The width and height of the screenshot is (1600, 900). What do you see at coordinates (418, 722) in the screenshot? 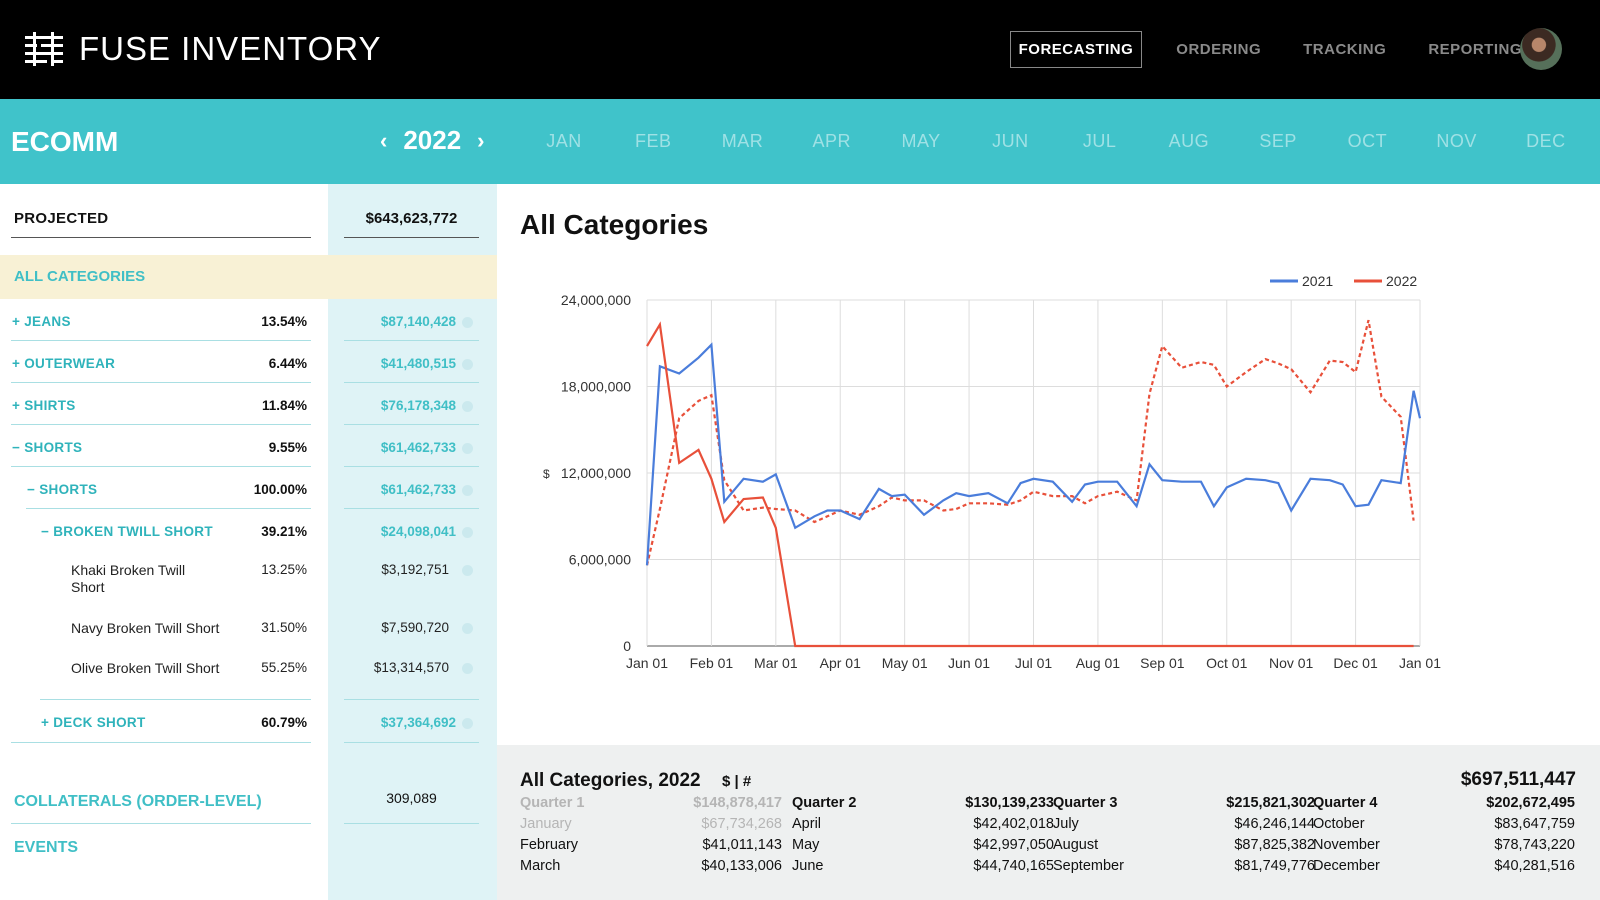
I see `category-value: $37,364,692` at bounding box center [418, 722].